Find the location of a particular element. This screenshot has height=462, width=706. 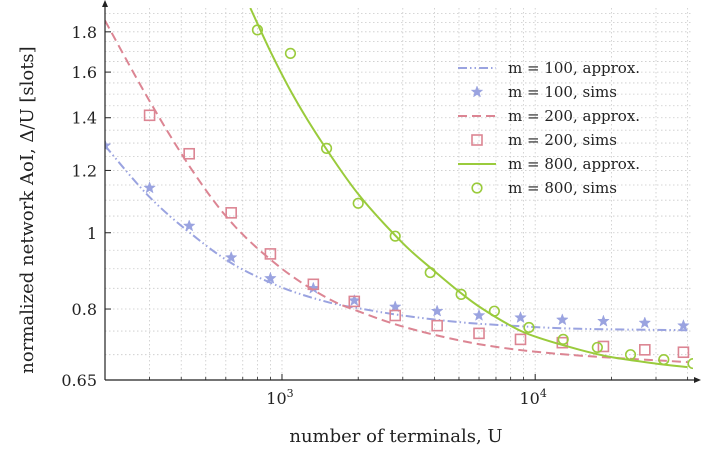

legend-entry: m = 200, sims is located at coordinates (544, 140).